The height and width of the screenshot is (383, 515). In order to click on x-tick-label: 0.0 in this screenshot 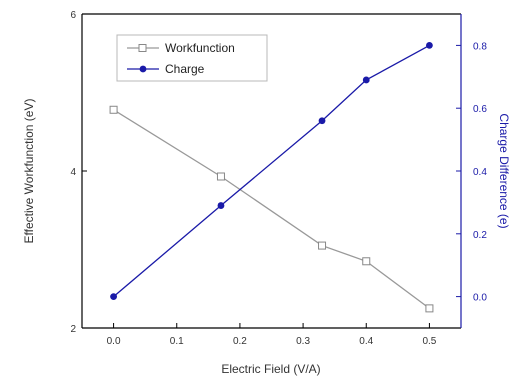, I will do `click(114, 341)`.